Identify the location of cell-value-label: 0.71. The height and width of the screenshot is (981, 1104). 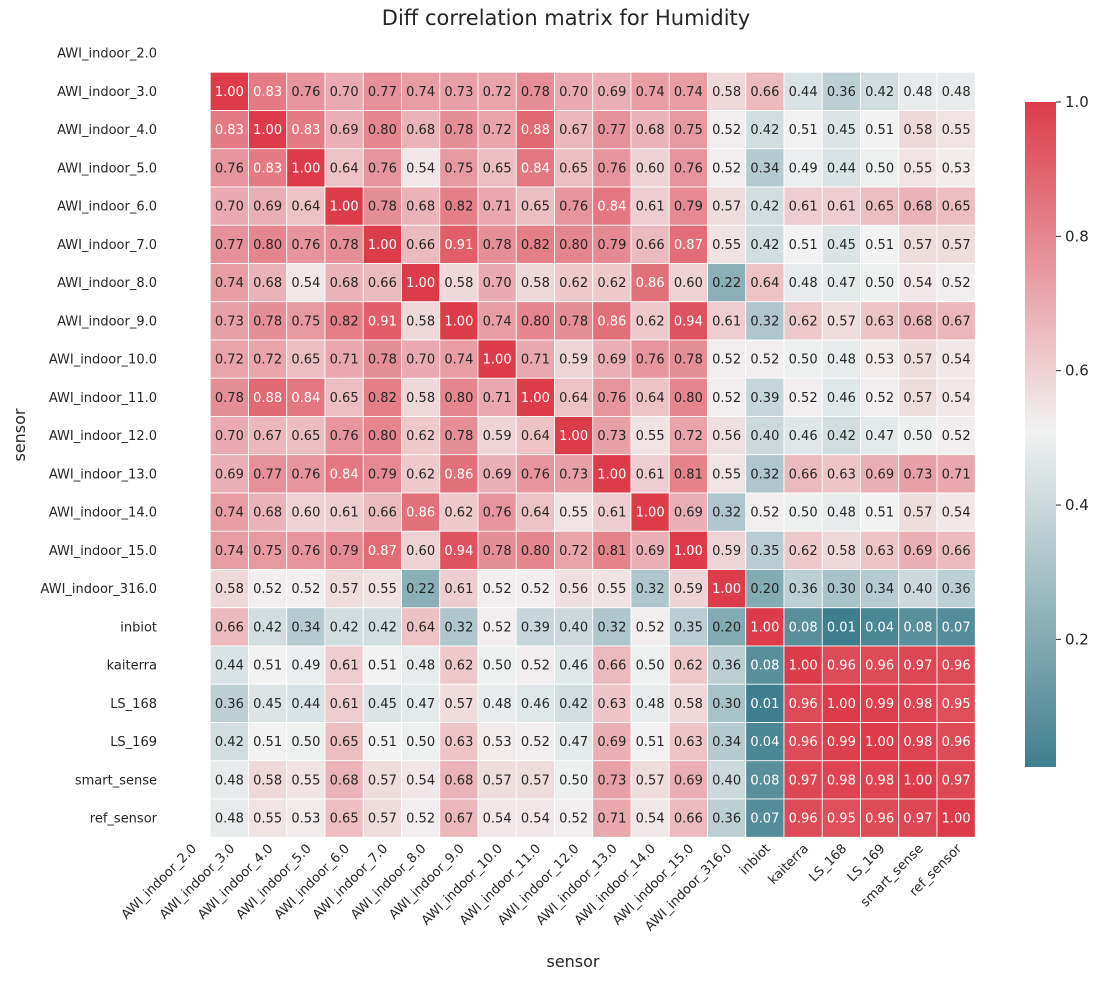
(535, 360).